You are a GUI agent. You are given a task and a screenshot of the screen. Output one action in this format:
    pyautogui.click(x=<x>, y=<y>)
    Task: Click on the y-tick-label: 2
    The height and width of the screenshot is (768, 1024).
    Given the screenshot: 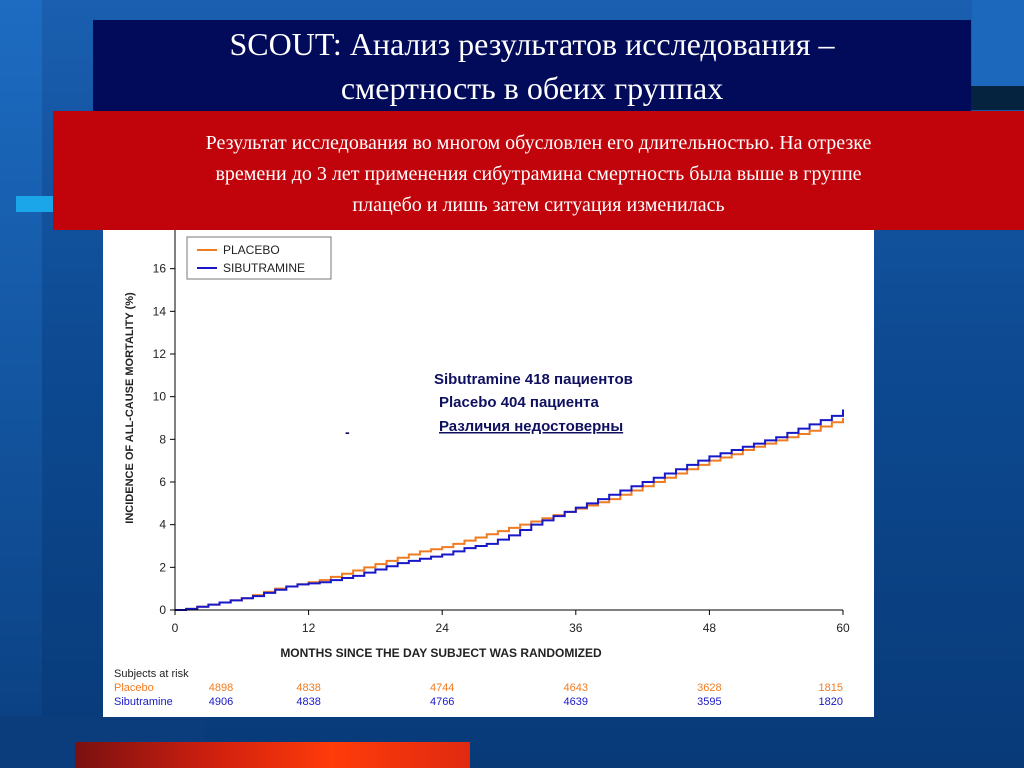 What is the action you would take?
    pyautogui.click(x=162, y=567)
    